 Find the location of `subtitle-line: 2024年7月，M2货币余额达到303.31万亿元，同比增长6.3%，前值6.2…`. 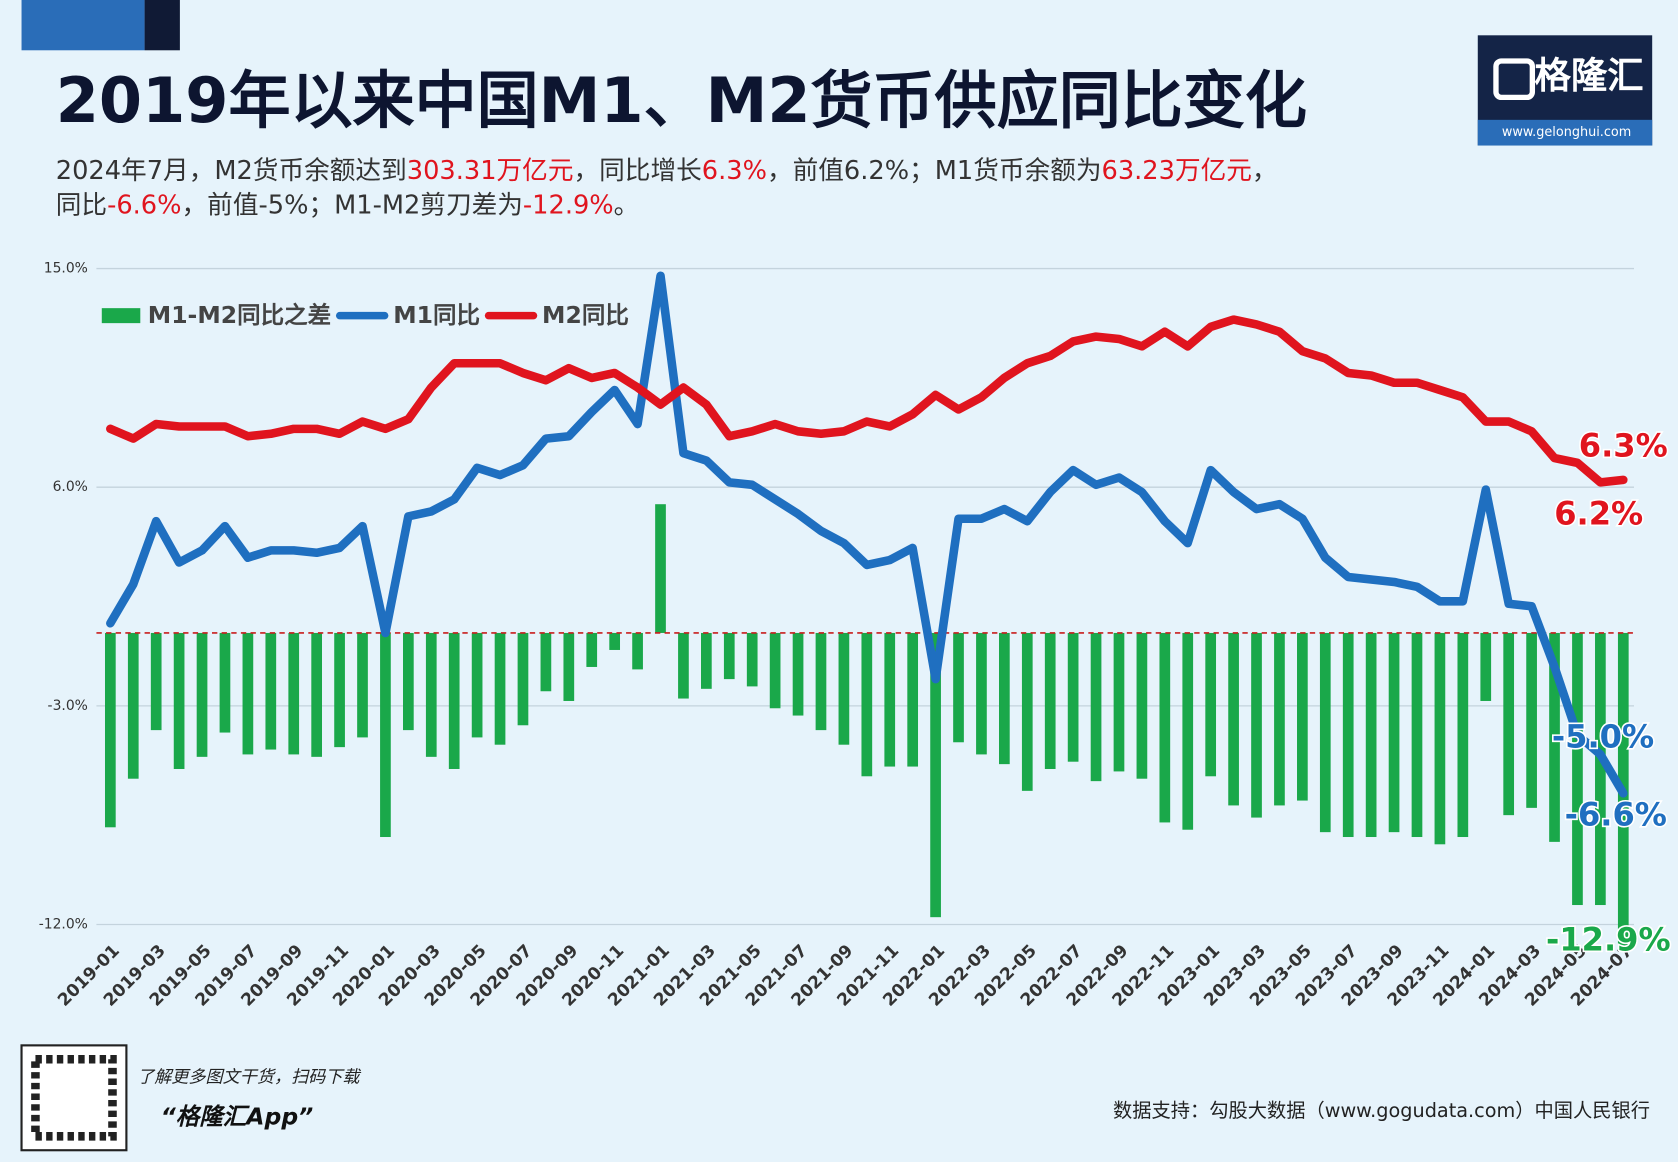

subtitle-line: 2024年7月，M2货币余额达到303.31万亿元，同比增长6.3%，前值6.2… is located at coordinates (667, 171).